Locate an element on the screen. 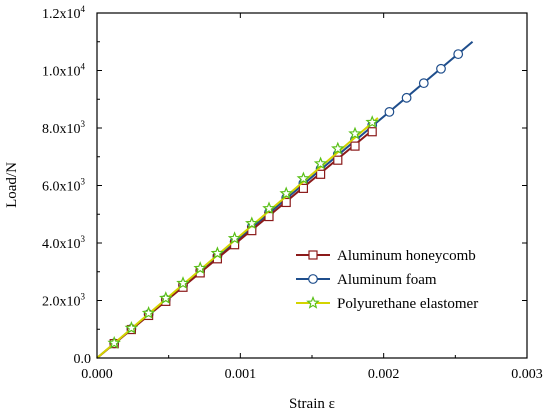 The width and height of the screenshot is (550, 415). y-axis-title: Load/N is located at coordinates (12, 185).